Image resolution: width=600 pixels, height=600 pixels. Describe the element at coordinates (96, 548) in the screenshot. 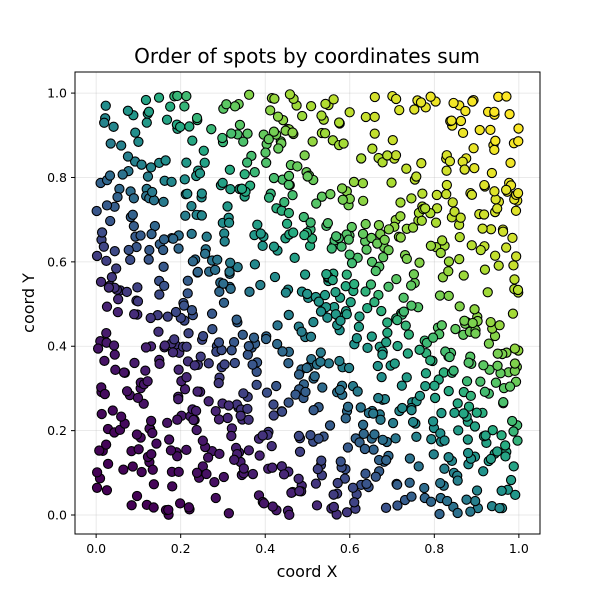

I see `x-tick-label: 0.0` at that location.